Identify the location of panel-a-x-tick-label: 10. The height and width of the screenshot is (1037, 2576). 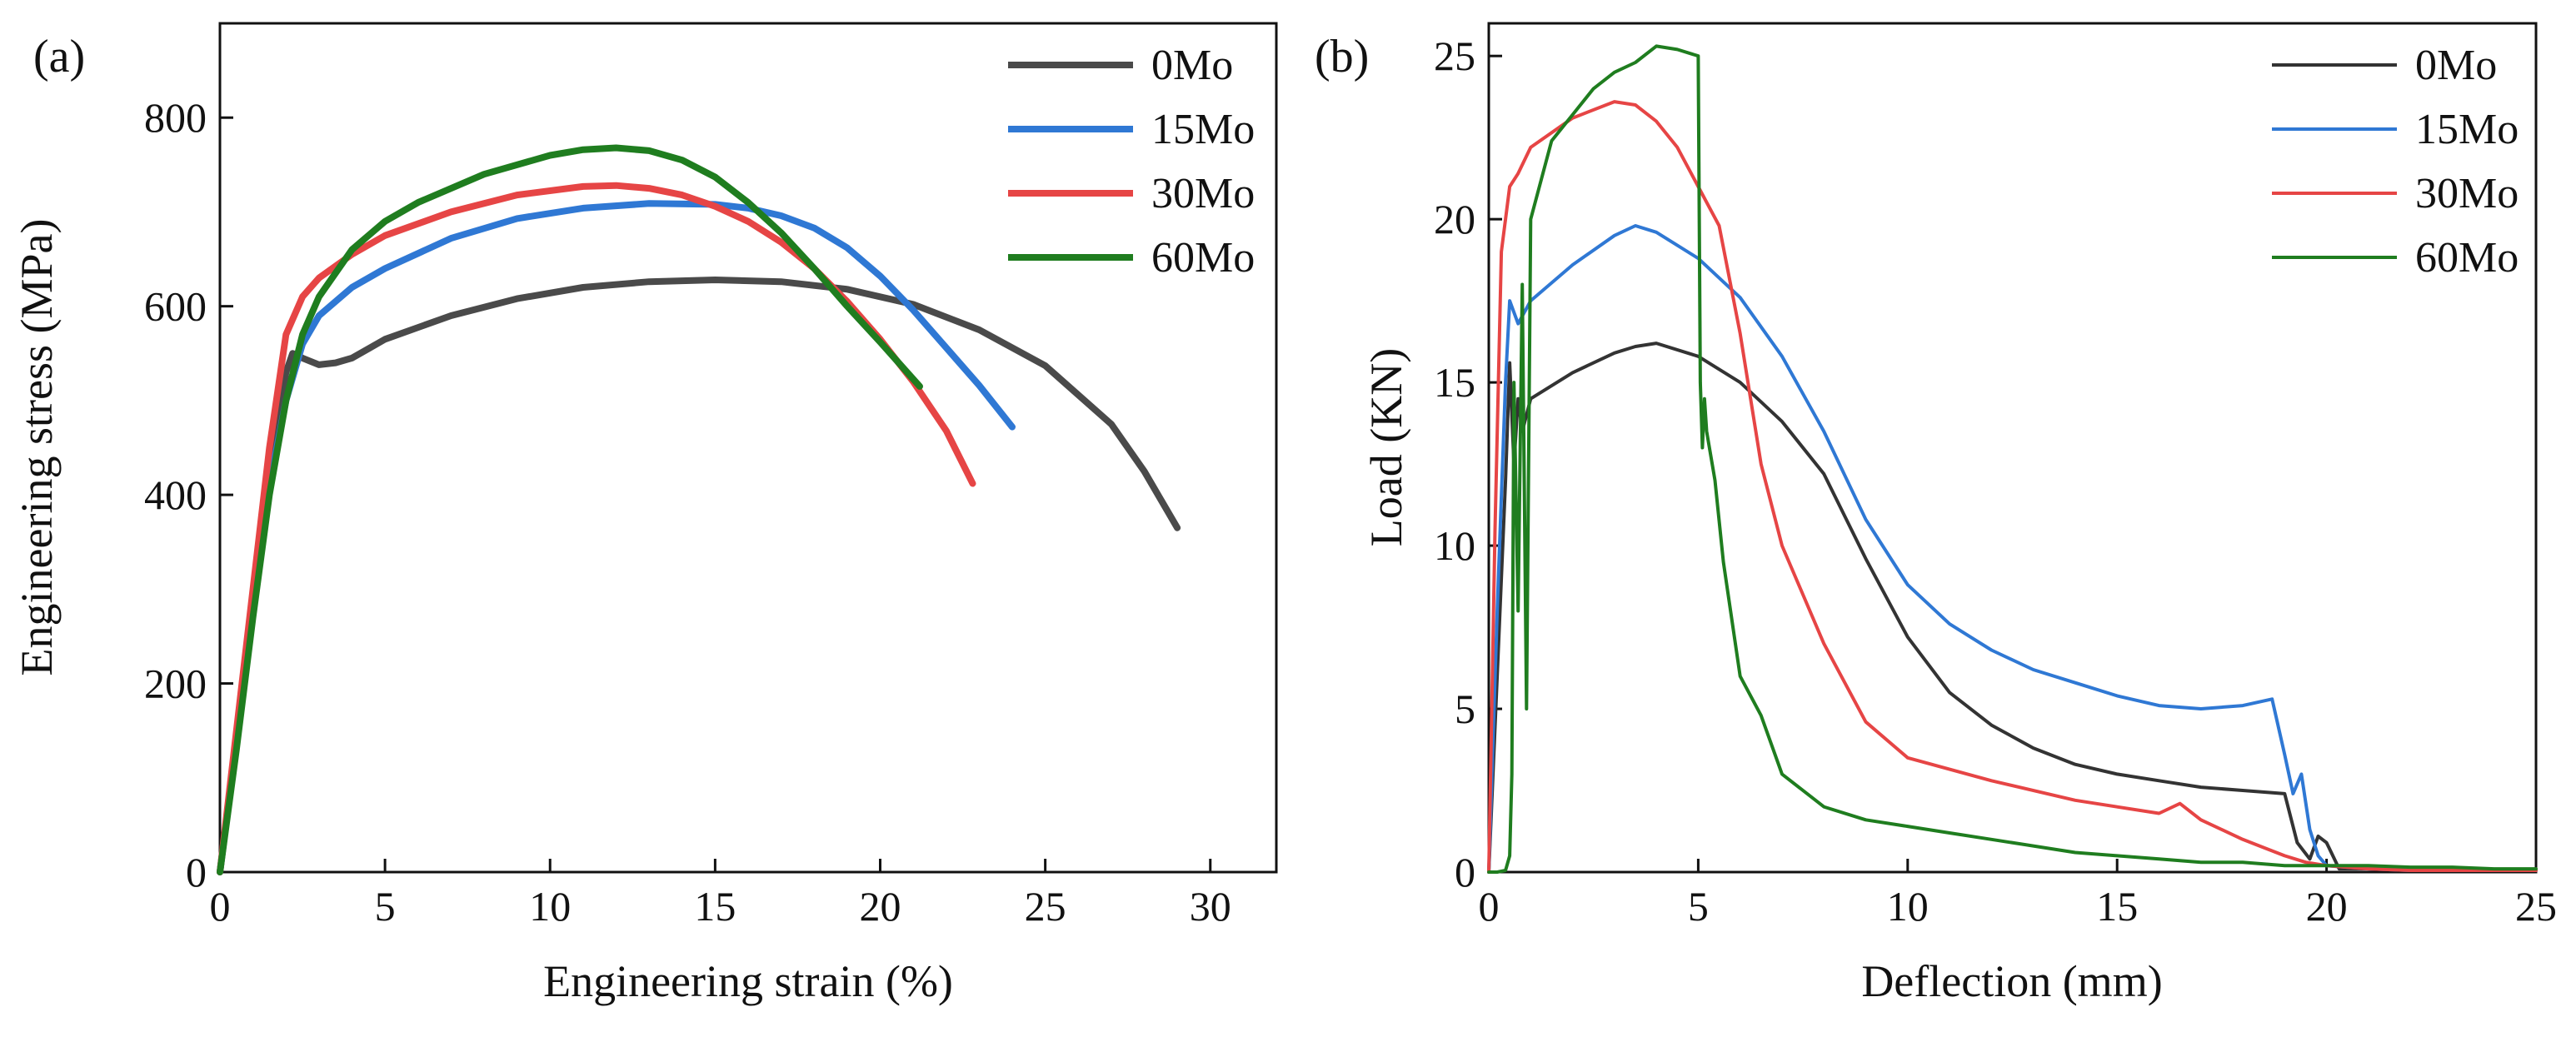
(550, 906).